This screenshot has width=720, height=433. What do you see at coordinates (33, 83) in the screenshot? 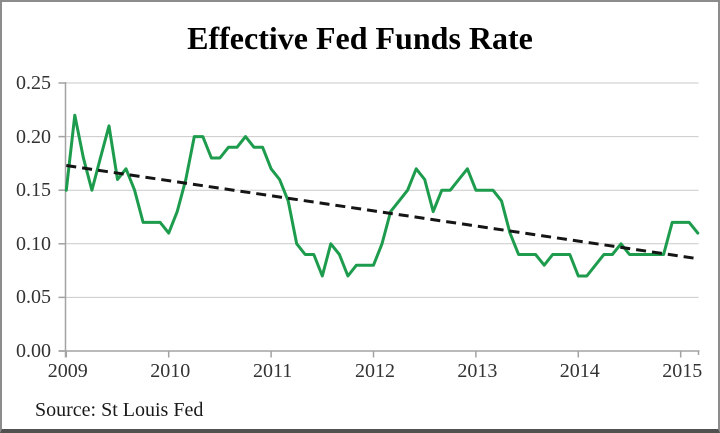
I see `y-tick-label: 0.25` at bounding box center [33, 83].